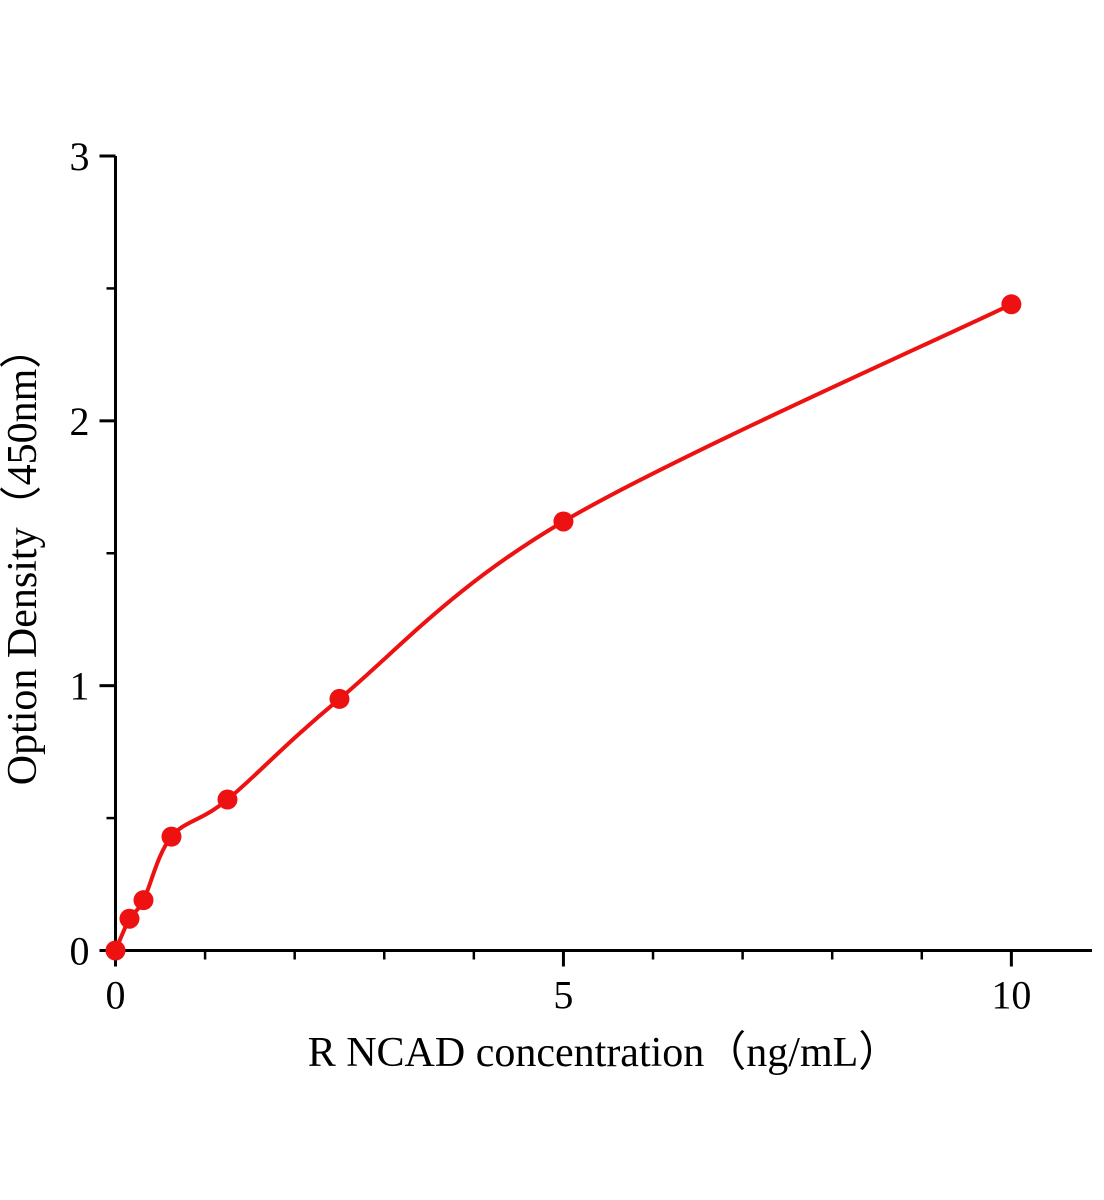 The height and width of the screenshot is (1200, 1104). I want to click on x-tick-label: 5, so click(563, 995).